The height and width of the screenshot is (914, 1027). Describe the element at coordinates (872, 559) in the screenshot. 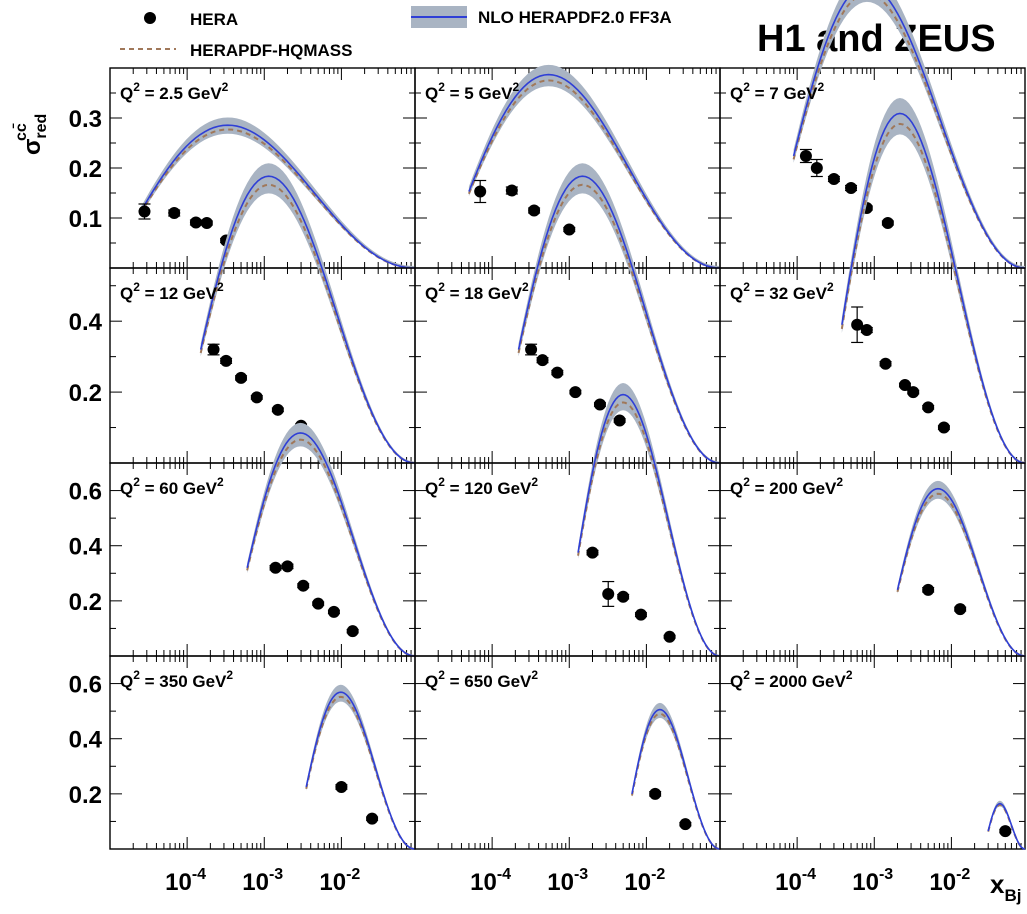

I see `panel: Q2 = 200 GeV2` at that location.